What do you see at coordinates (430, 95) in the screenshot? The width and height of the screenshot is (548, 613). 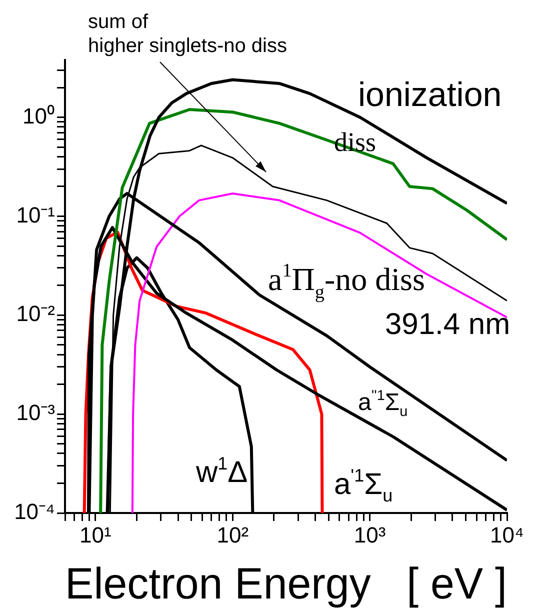 I see `series-label: ionization` at bounding box center [430, 95].